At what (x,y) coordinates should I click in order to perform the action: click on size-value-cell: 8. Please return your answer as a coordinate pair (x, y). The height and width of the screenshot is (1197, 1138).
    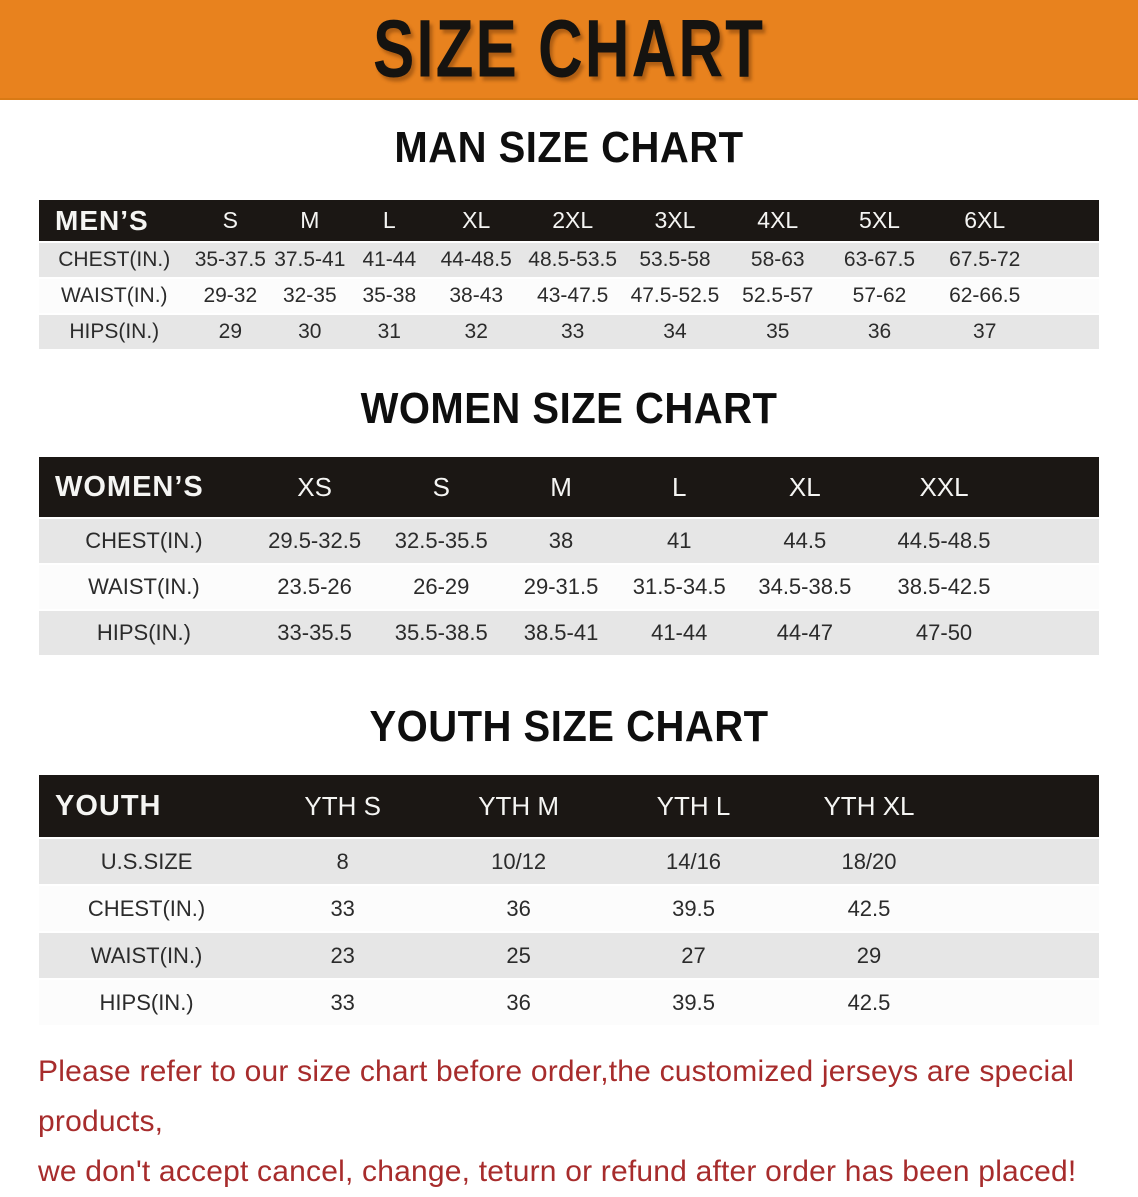
    Looking at the image, I should click on (343, 861).